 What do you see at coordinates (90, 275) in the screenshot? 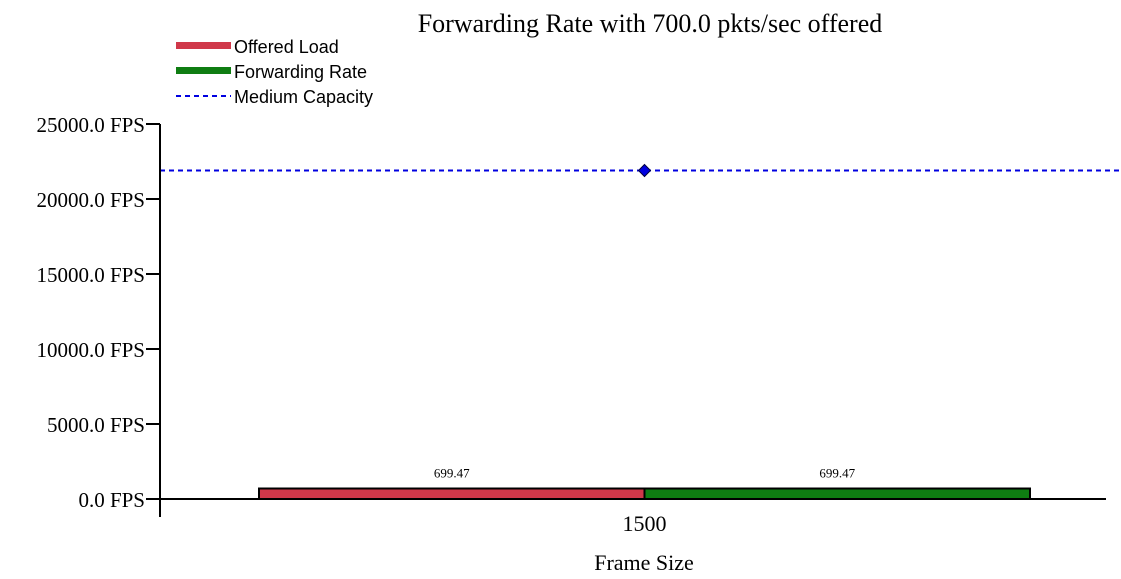
I see `y-tick-label-3: 15000.0 FPS` at bounding box center [90, 275].